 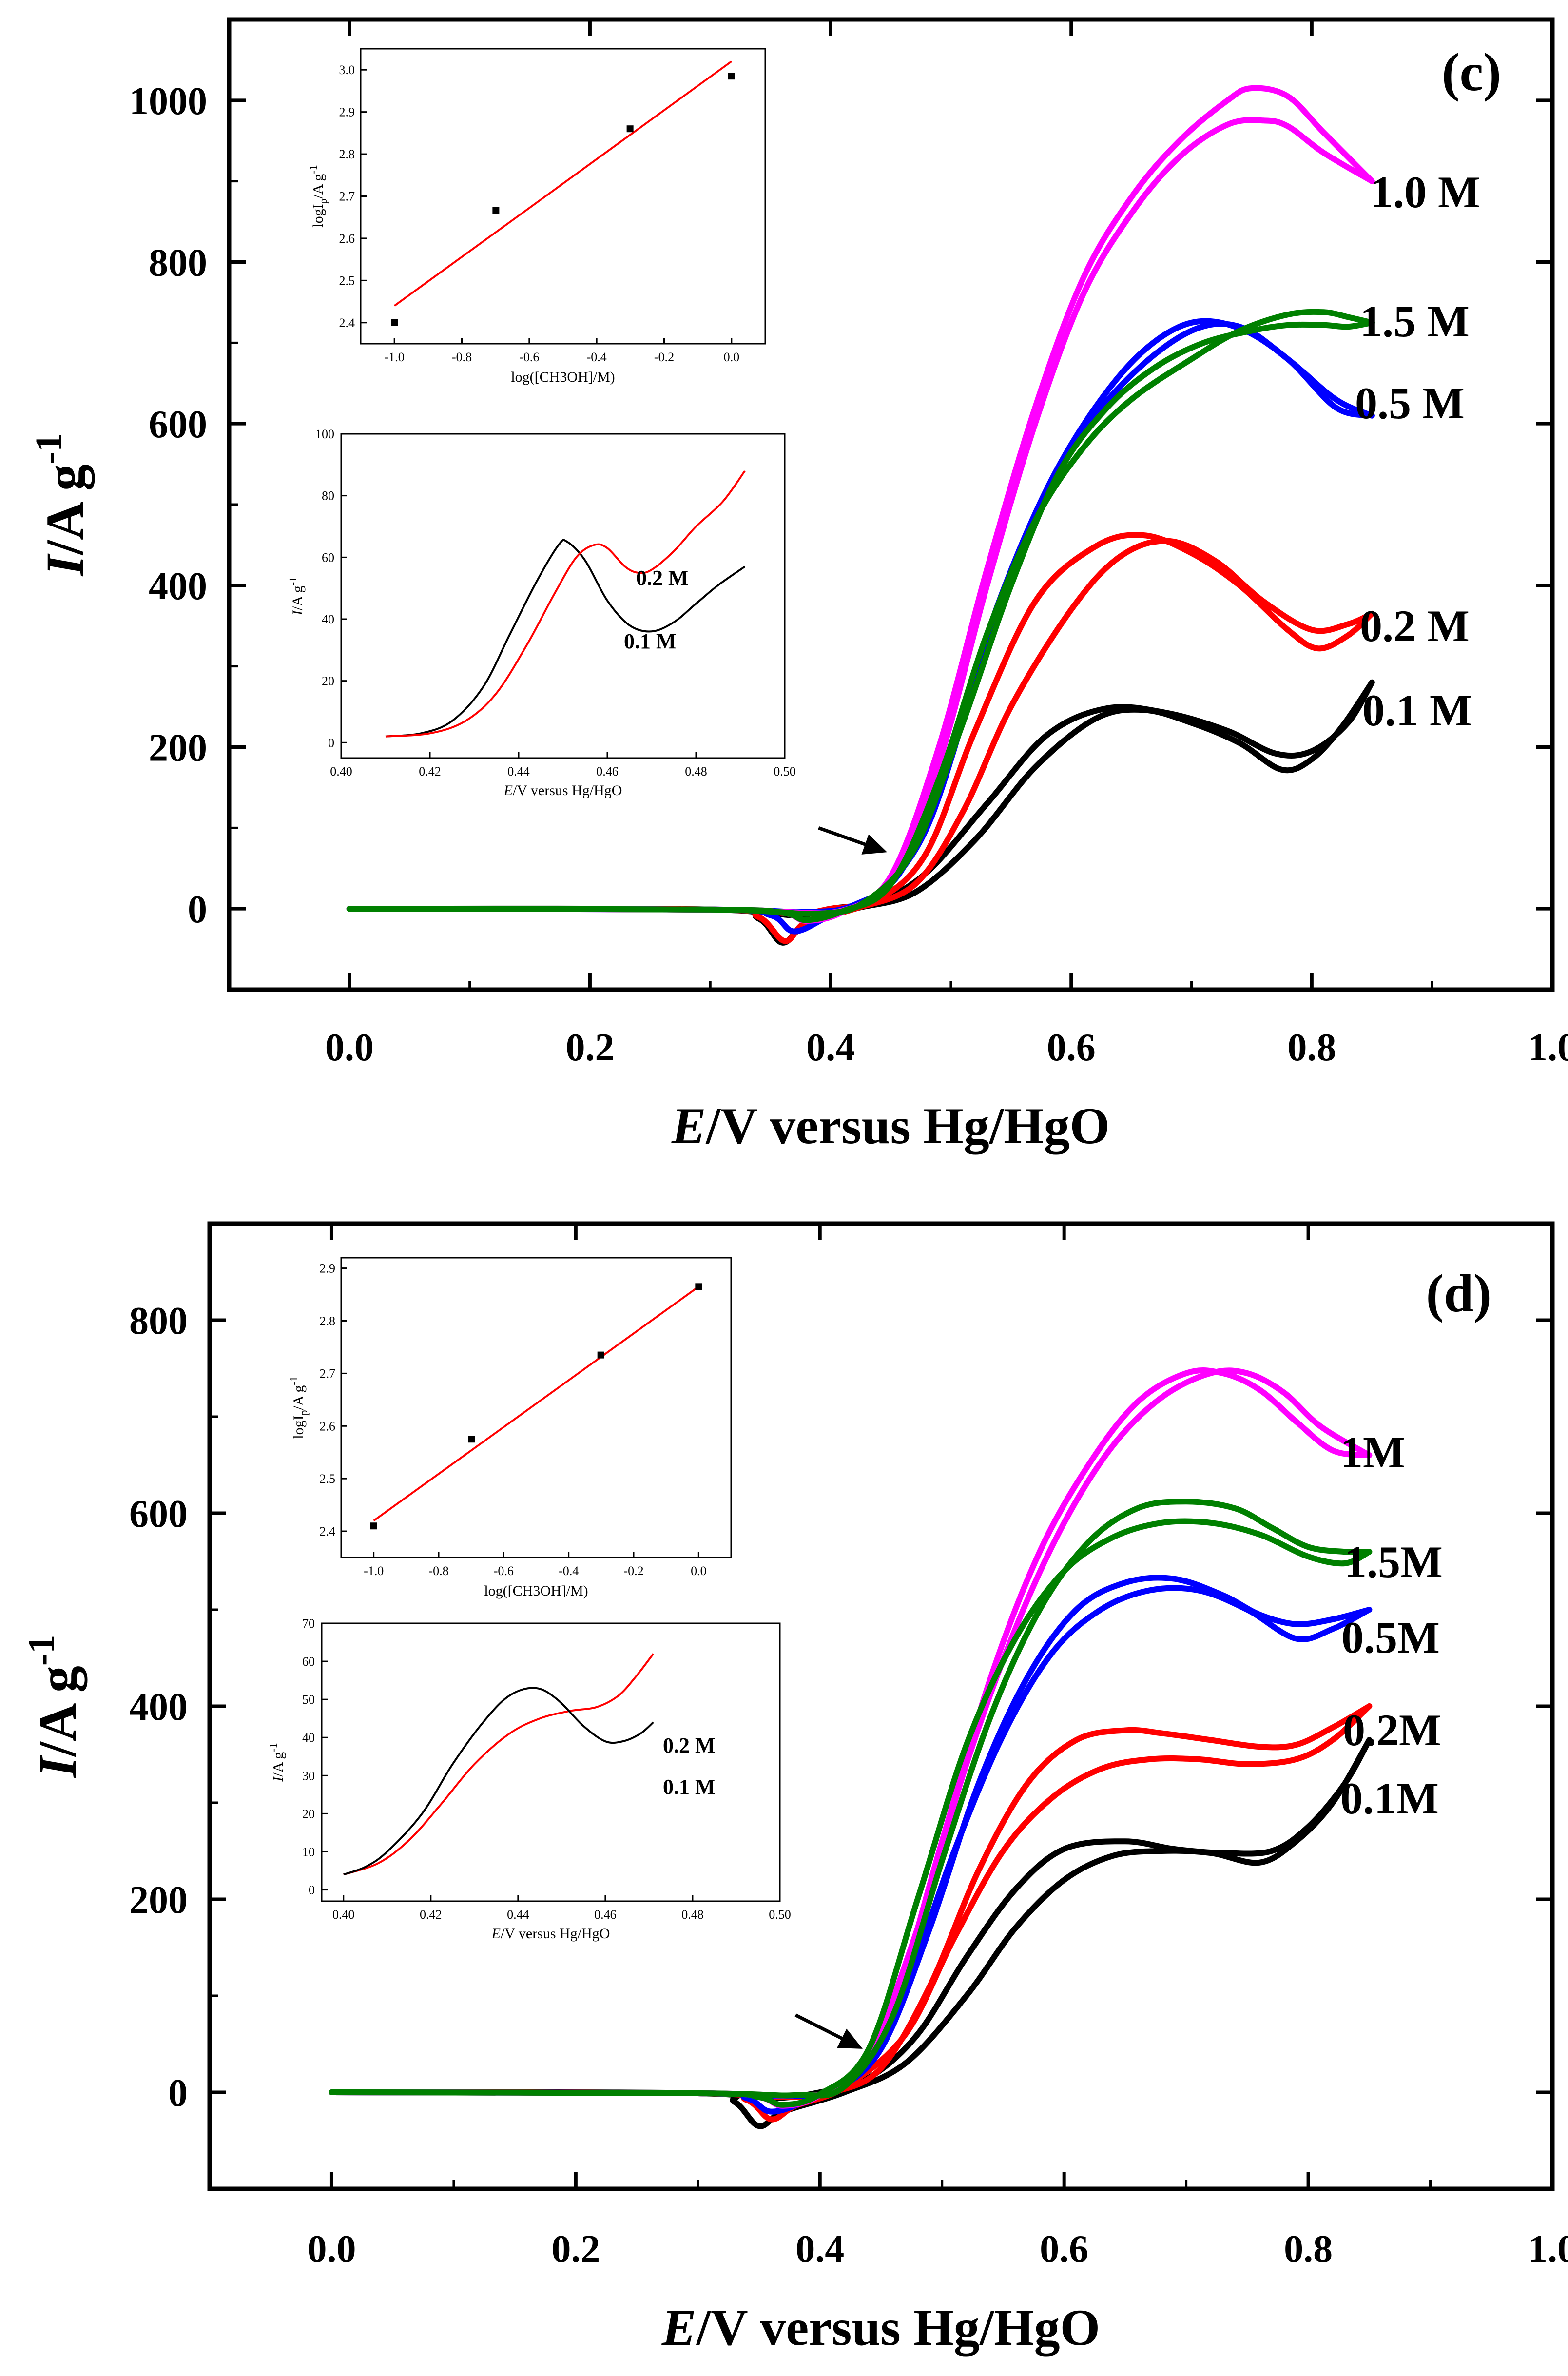 I want to click on panel-label: (c), so click(x=1471, y=72).